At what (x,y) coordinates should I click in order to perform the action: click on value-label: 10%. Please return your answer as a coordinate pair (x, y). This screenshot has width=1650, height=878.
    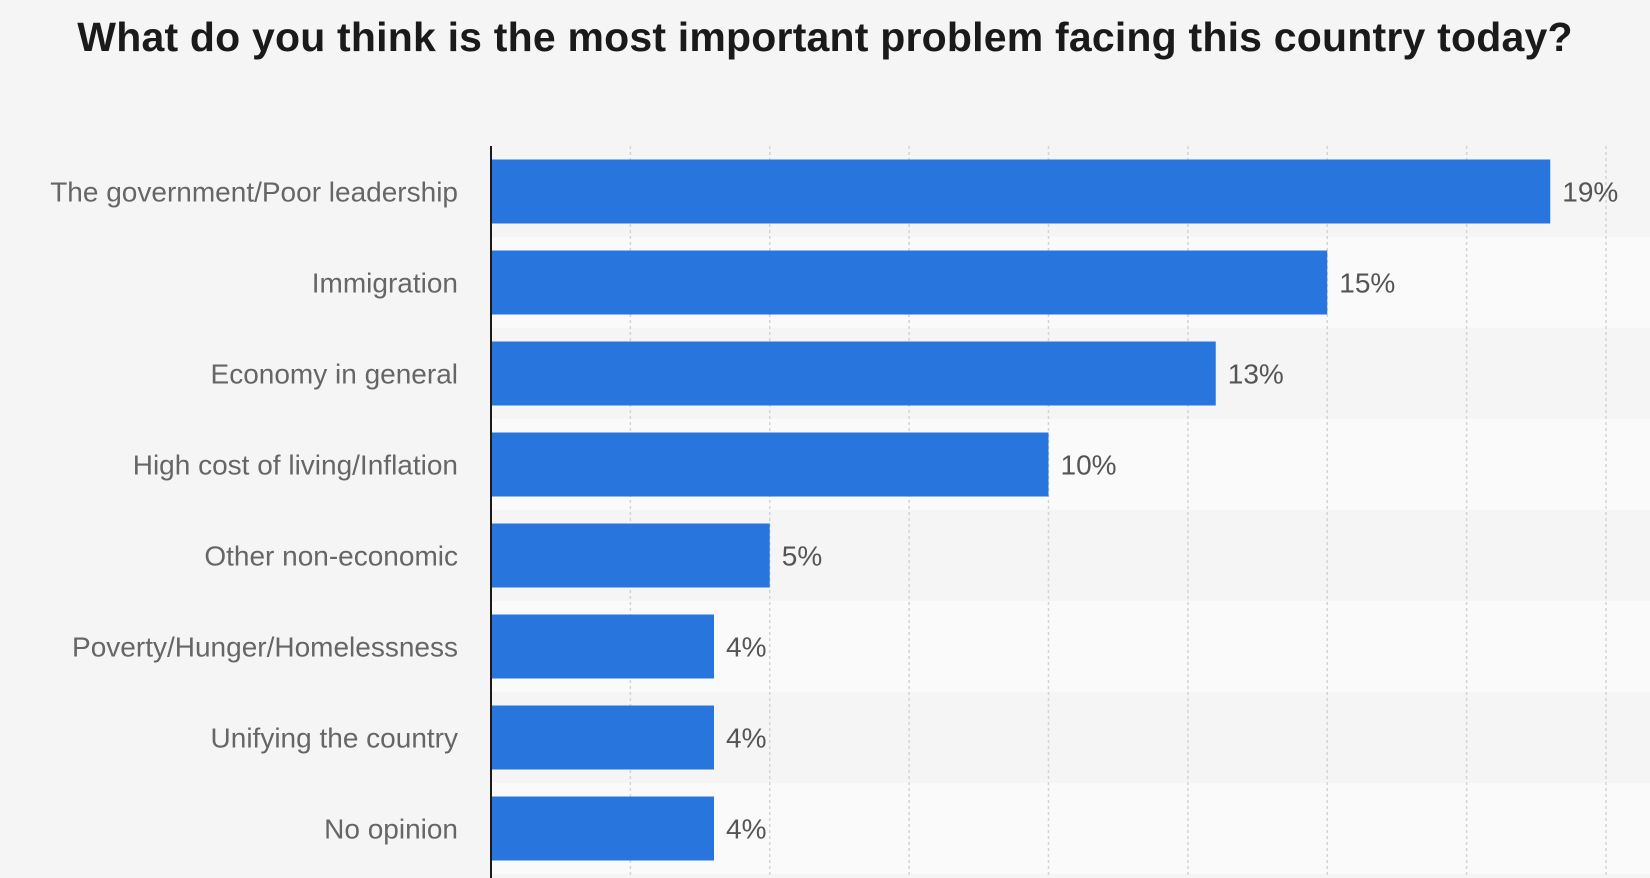
    Looking at the image, I should click on (1089, 465).